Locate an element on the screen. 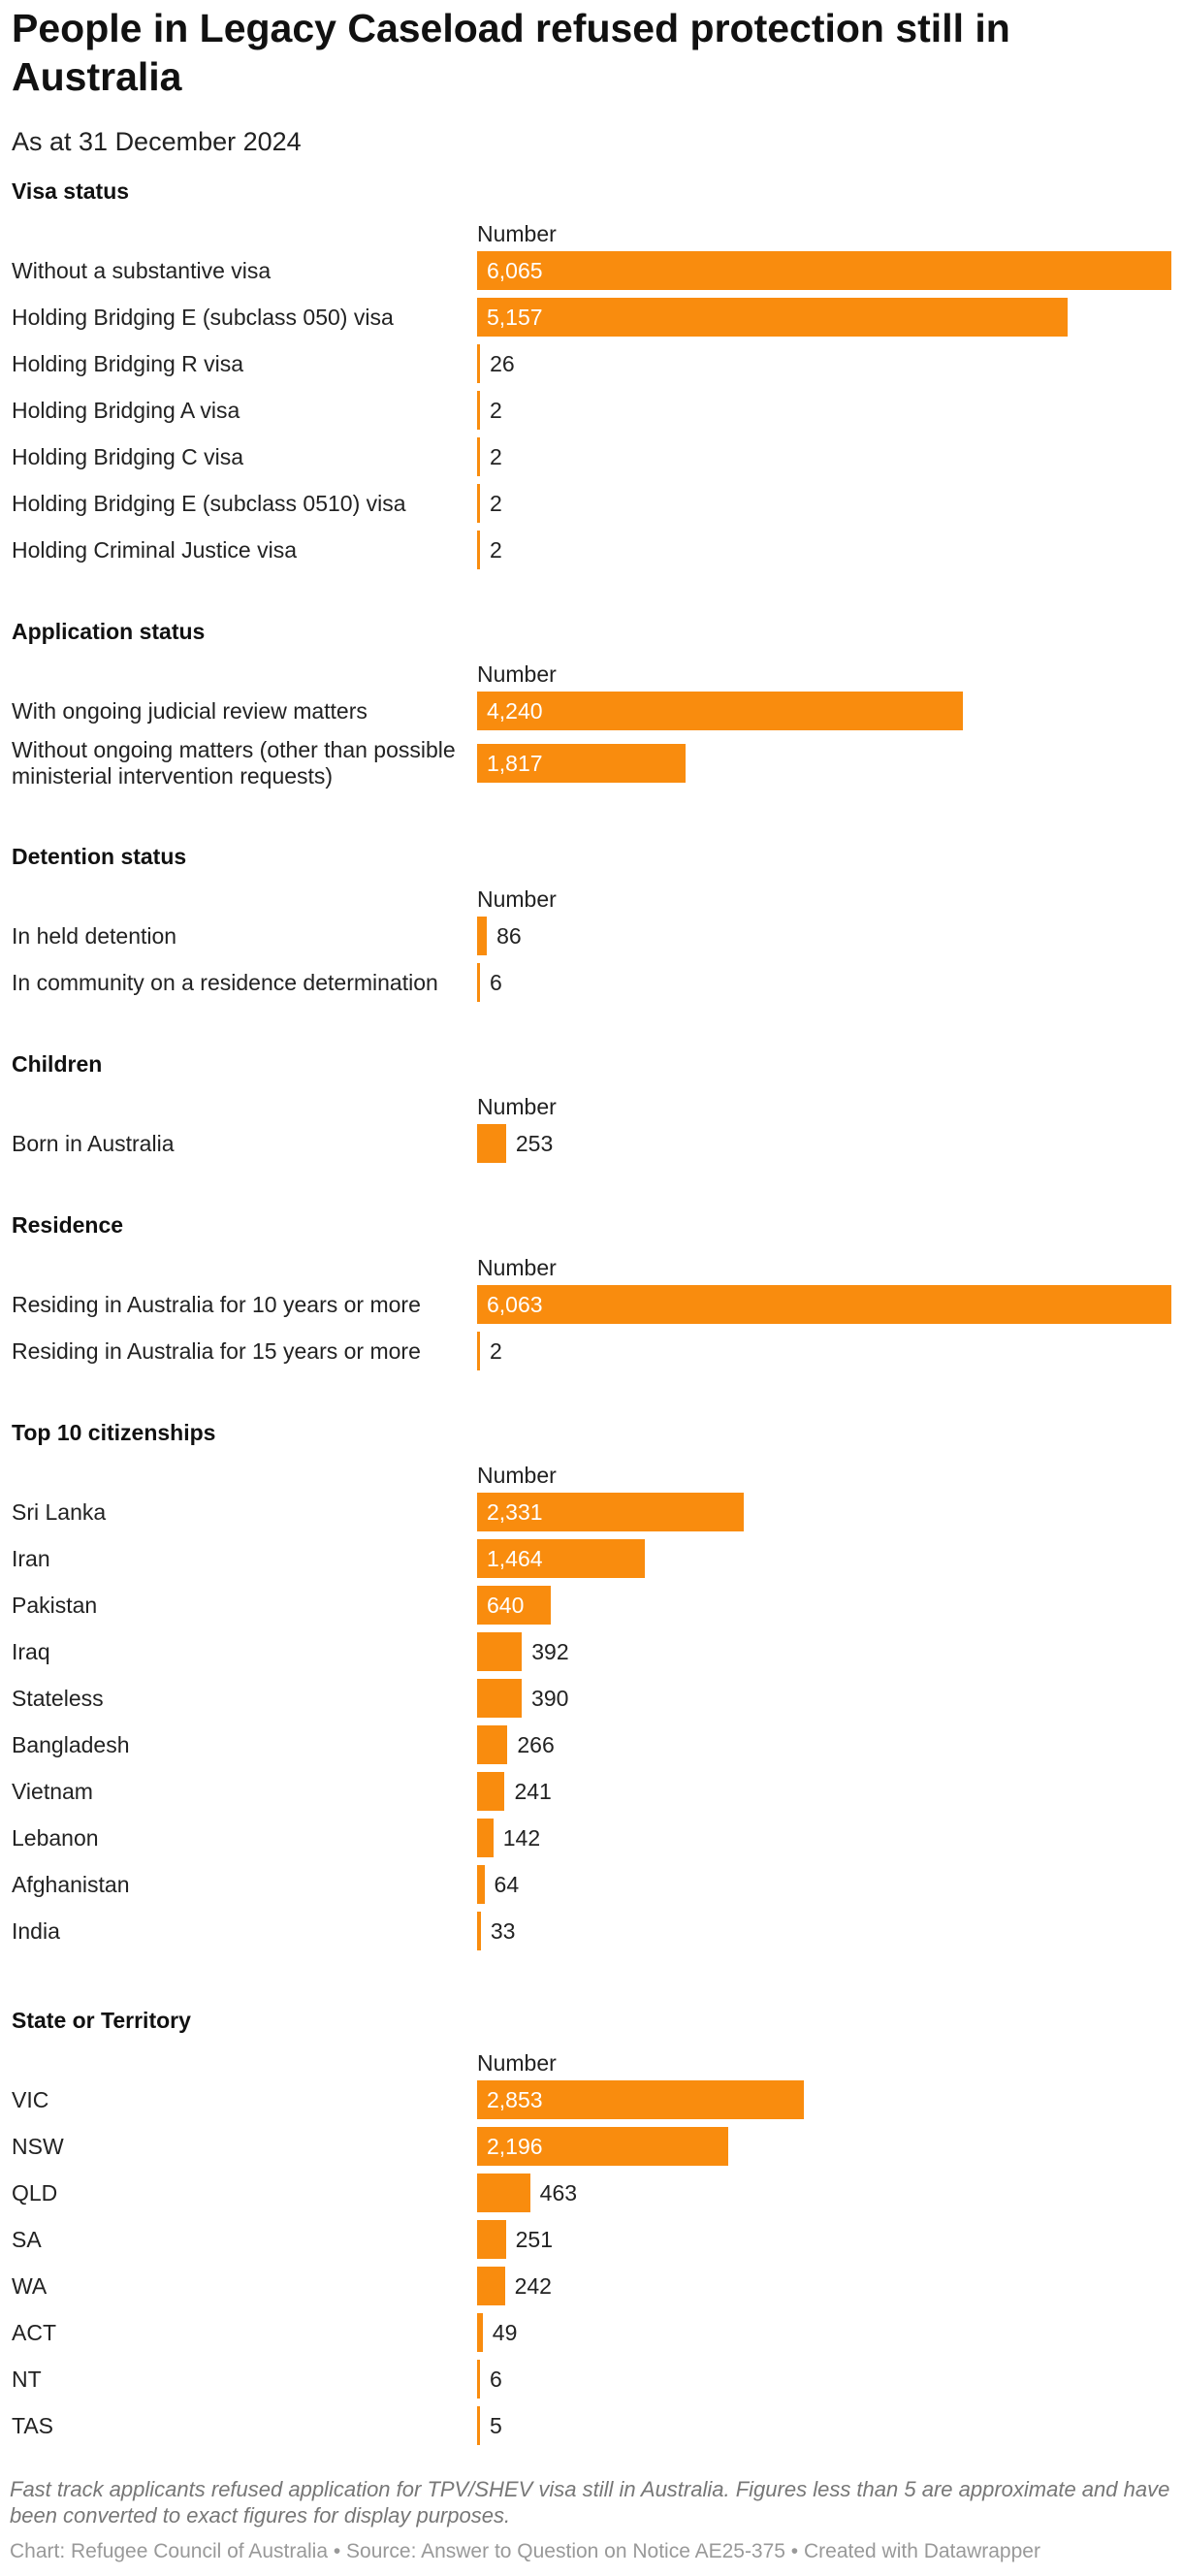 Image resolution: width=1183 pixels, height=2576 pixels. bar-row: Stateless 390 is located at coordinates (591, 1698).